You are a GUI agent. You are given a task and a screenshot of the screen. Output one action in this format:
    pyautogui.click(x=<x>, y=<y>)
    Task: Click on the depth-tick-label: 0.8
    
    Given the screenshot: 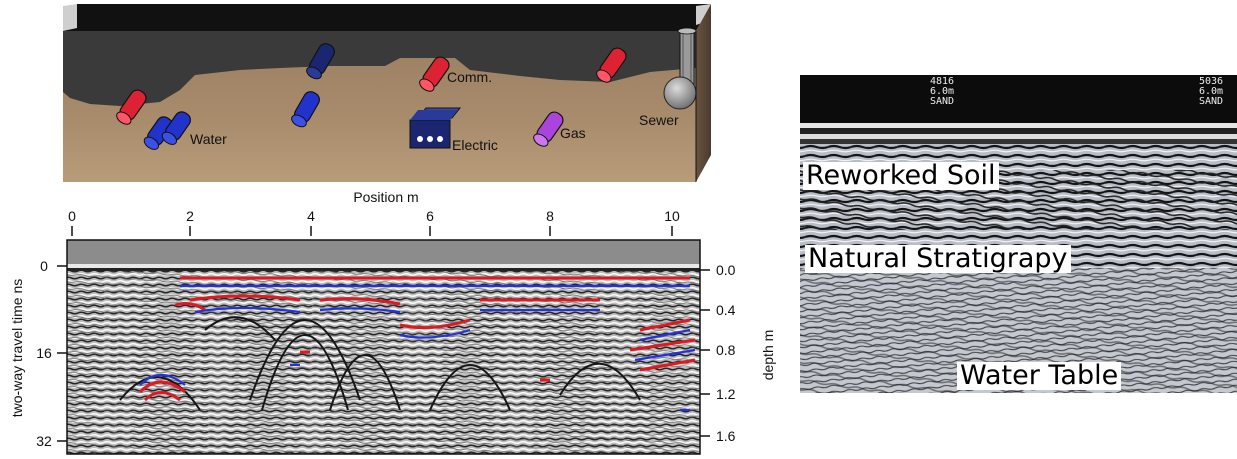 What is the action you would take?
    pyautogui.click(x=726, y=350)
    